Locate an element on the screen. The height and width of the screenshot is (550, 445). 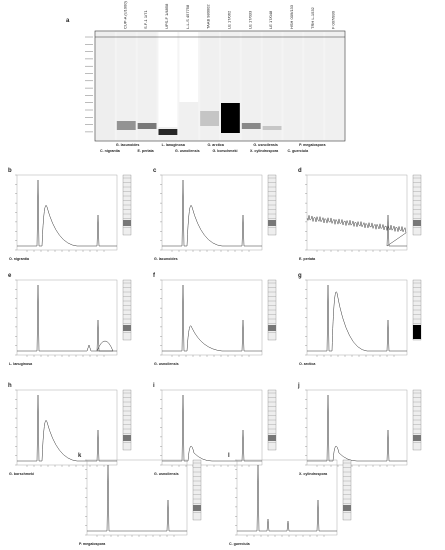
lane-label: LE 17/048 is located at coordinates (270, 19).